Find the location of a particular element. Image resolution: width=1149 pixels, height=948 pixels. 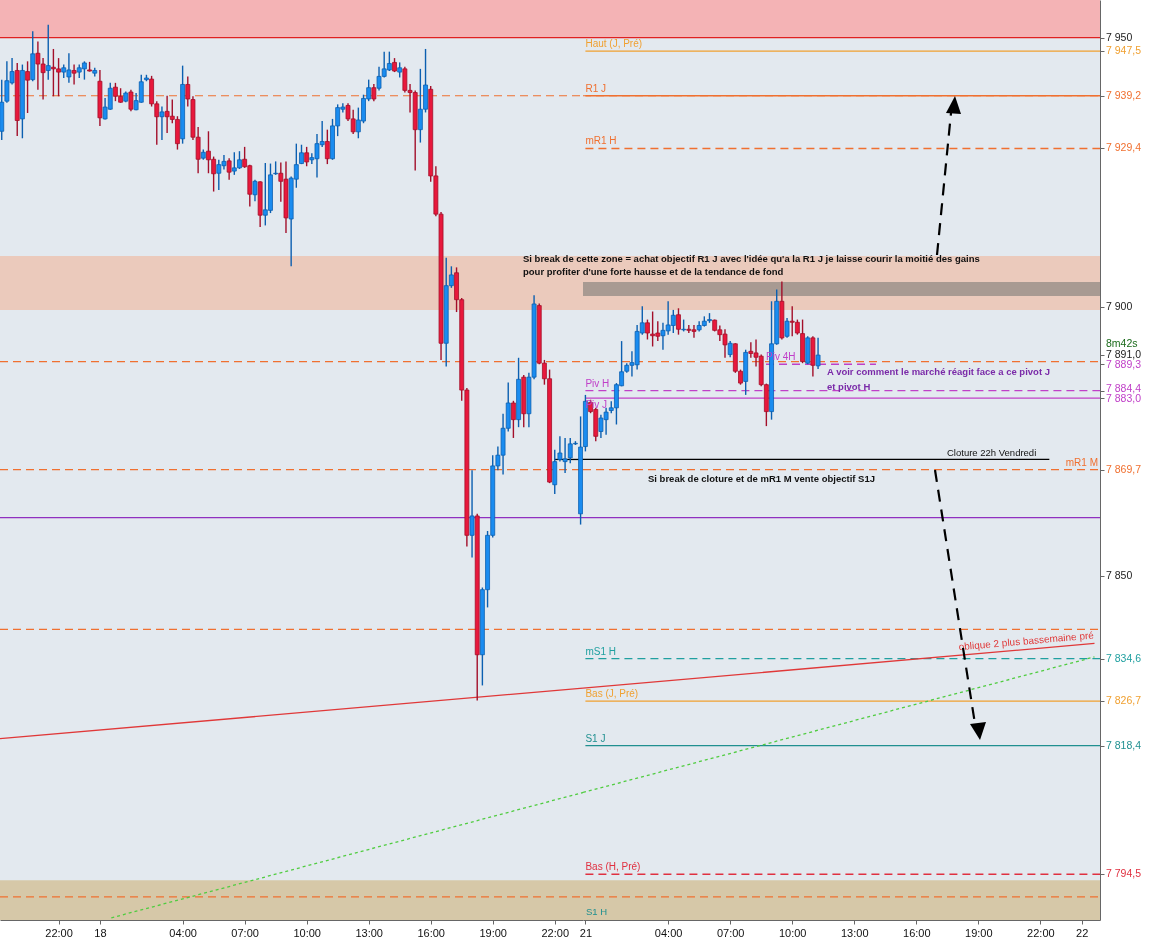

y-tick-label: 7 834,6 is located at coordinates (1124, 657).